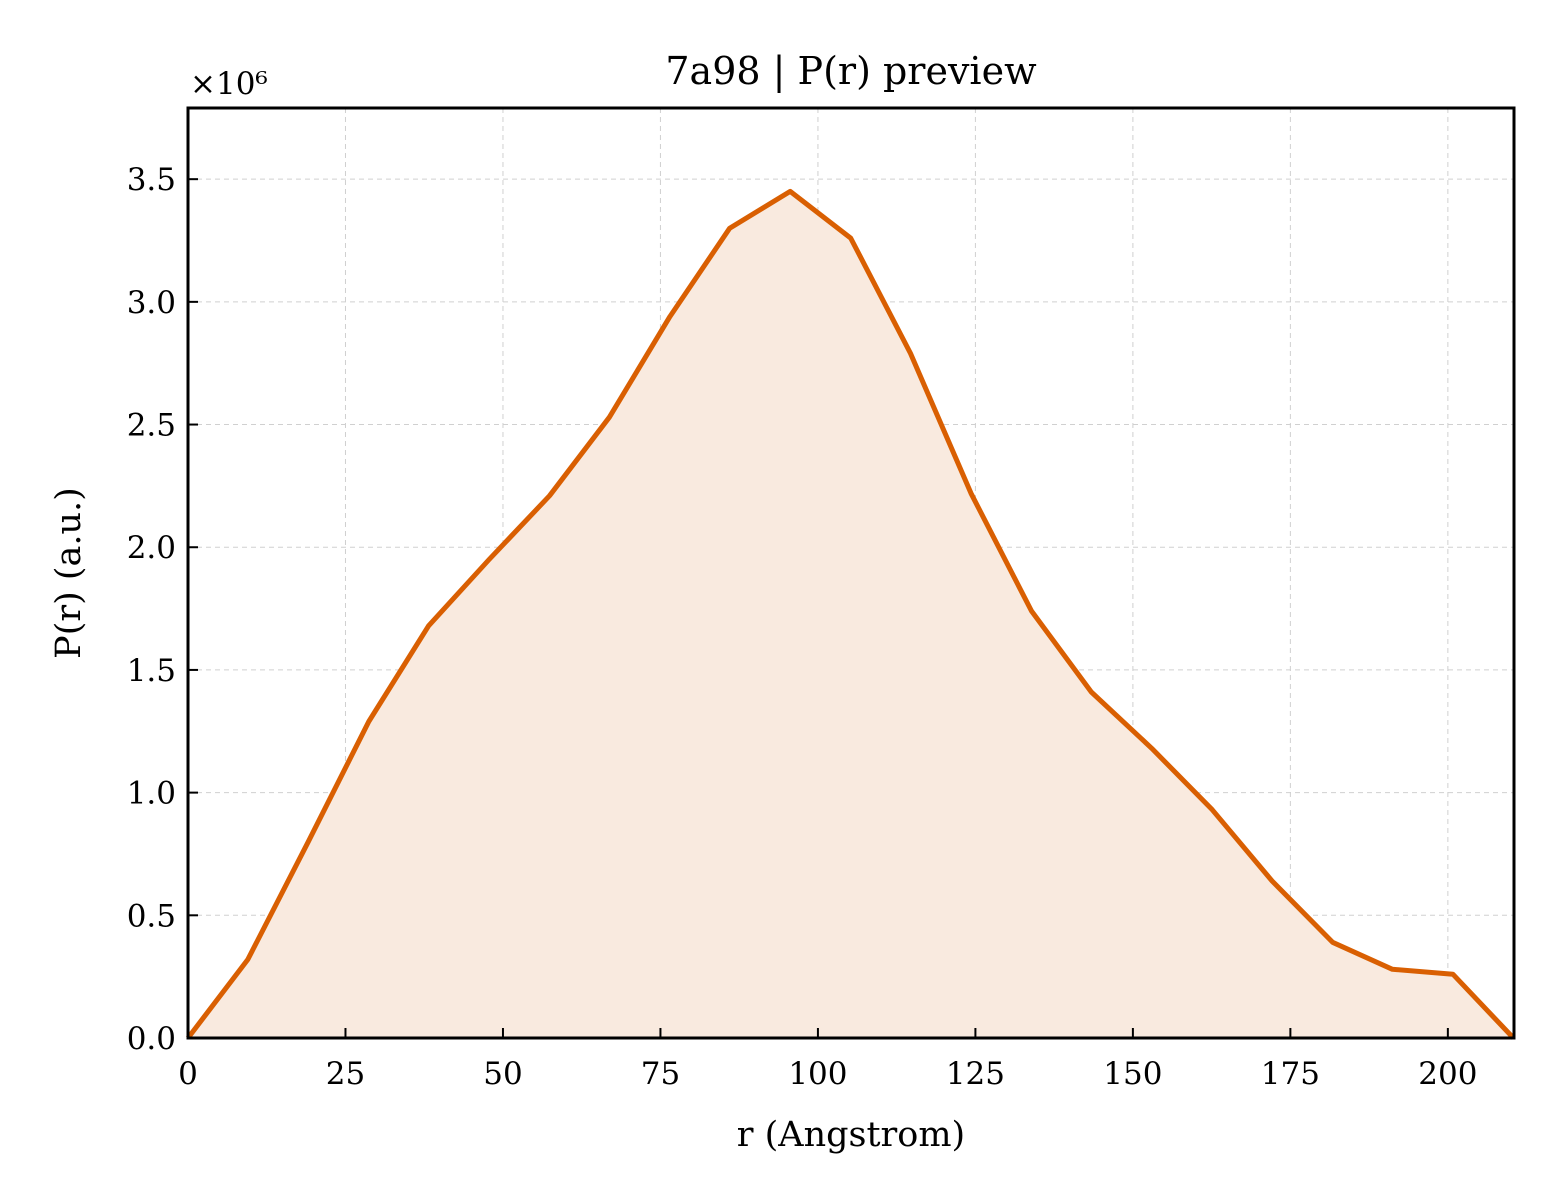  Describe the element at coordinates (151, 426) in the screenshot. I see `y-tick-label: 2.5` at that location.